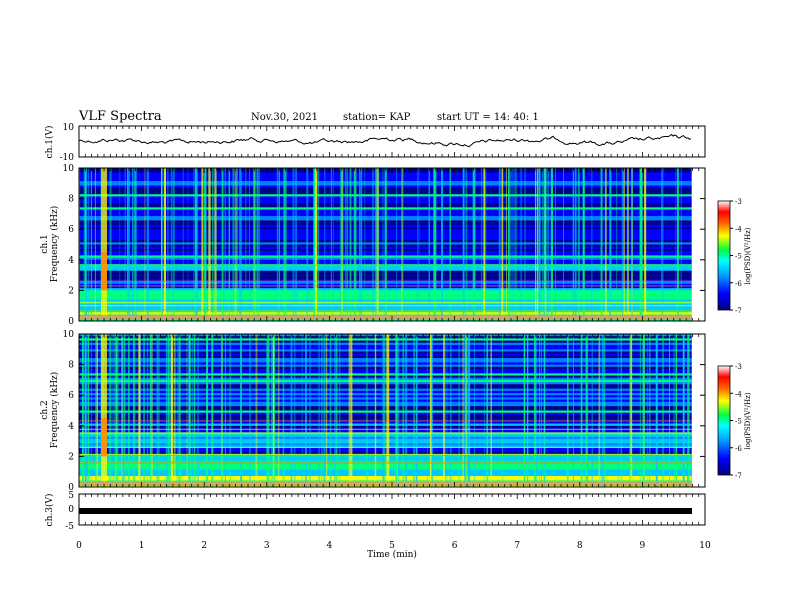 This screenshot has height=612, width=792. Describe the element at coordinates (69, 128) in the screenshot. I see `ch1-ytick-top: 10` at that location.